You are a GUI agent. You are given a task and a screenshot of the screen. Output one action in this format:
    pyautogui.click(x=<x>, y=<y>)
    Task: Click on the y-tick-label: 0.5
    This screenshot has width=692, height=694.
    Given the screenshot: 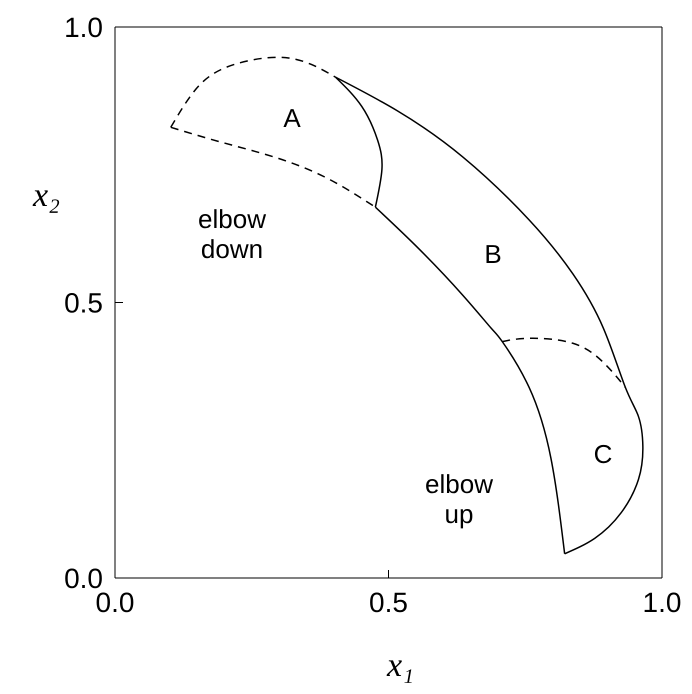 What is the action you would take?
    pyautogui.click(x=83, y=302)
    